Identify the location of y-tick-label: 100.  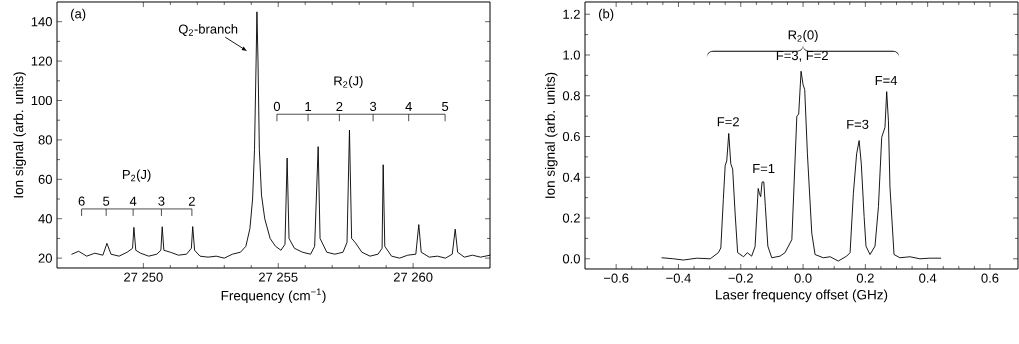
(41, 100).